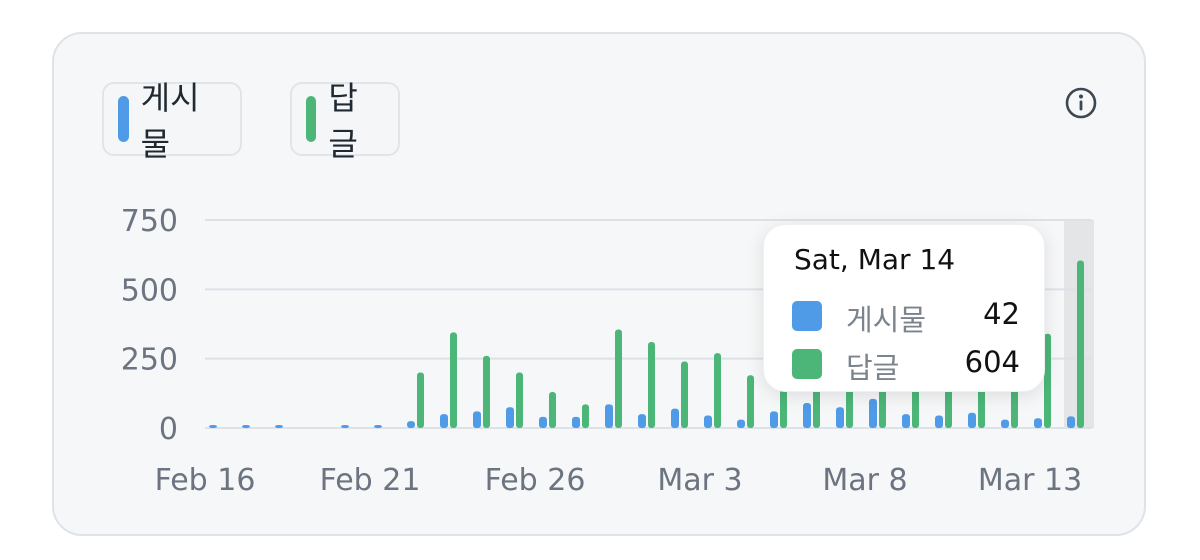 Image resolution: width=1200 pixels, height=560 pixels. Describe the element at coordinates (149, 290) in the screenshot. I see `y-tick-label: 500` at that location.